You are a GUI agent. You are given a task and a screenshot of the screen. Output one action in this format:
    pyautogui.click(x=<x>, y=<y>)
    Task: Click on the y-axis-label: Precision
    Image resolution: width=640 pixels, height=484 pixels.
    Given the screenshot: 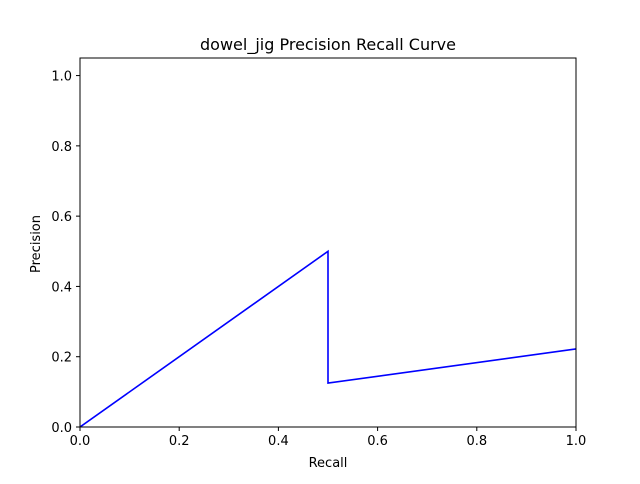 What is the action you would take?
    pyautogui.click(x=36, y=244)
    